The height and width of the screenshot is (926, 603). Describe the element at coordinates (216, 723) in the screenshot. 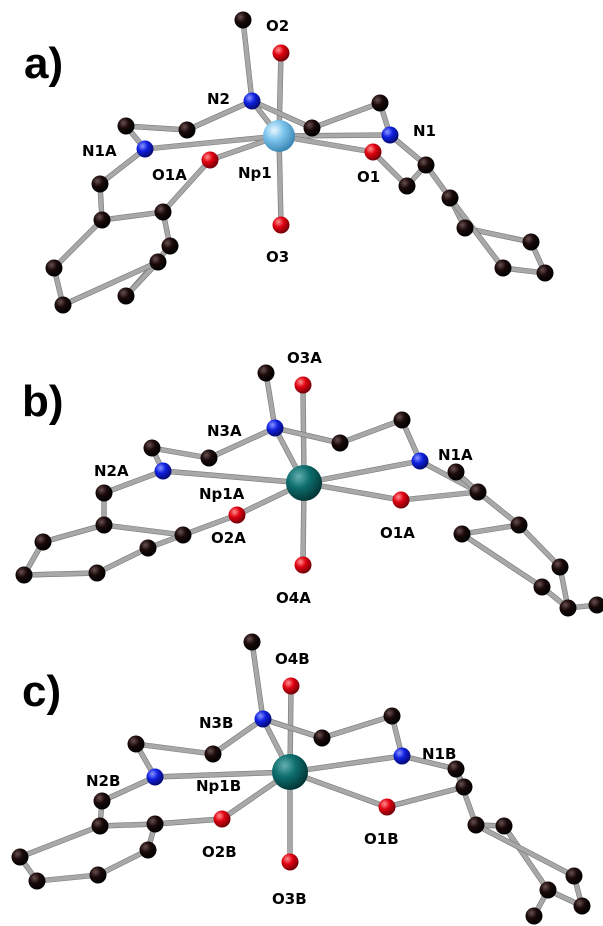

I see `atom-label-n3b: N3B` at that location.